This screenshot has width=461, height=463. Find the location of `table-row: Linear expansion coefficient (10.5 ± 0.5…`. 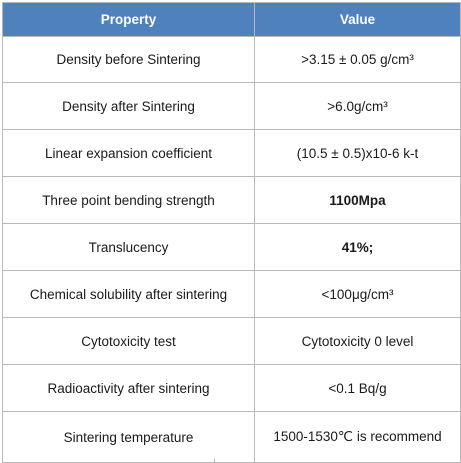

table-row: Linear expansion coefficient (10.5 ± 0.5… is located at coordinates (231, 153).